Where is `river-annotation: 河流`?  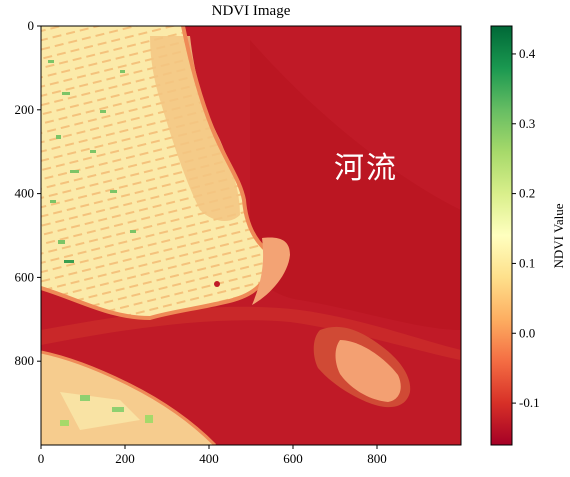
river-annotation: 河流 is located at coordinates (366, 168).